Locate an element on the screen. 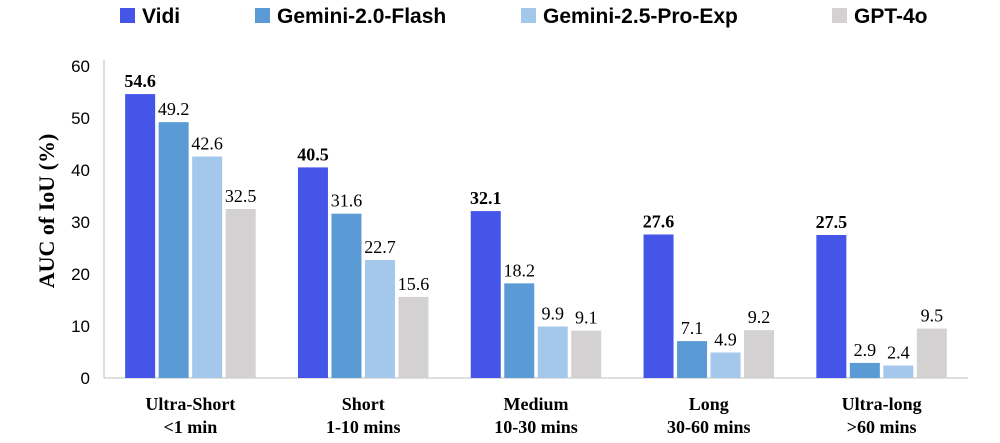  x-tick-label: >60 mins is located at coordinates (882, 427).